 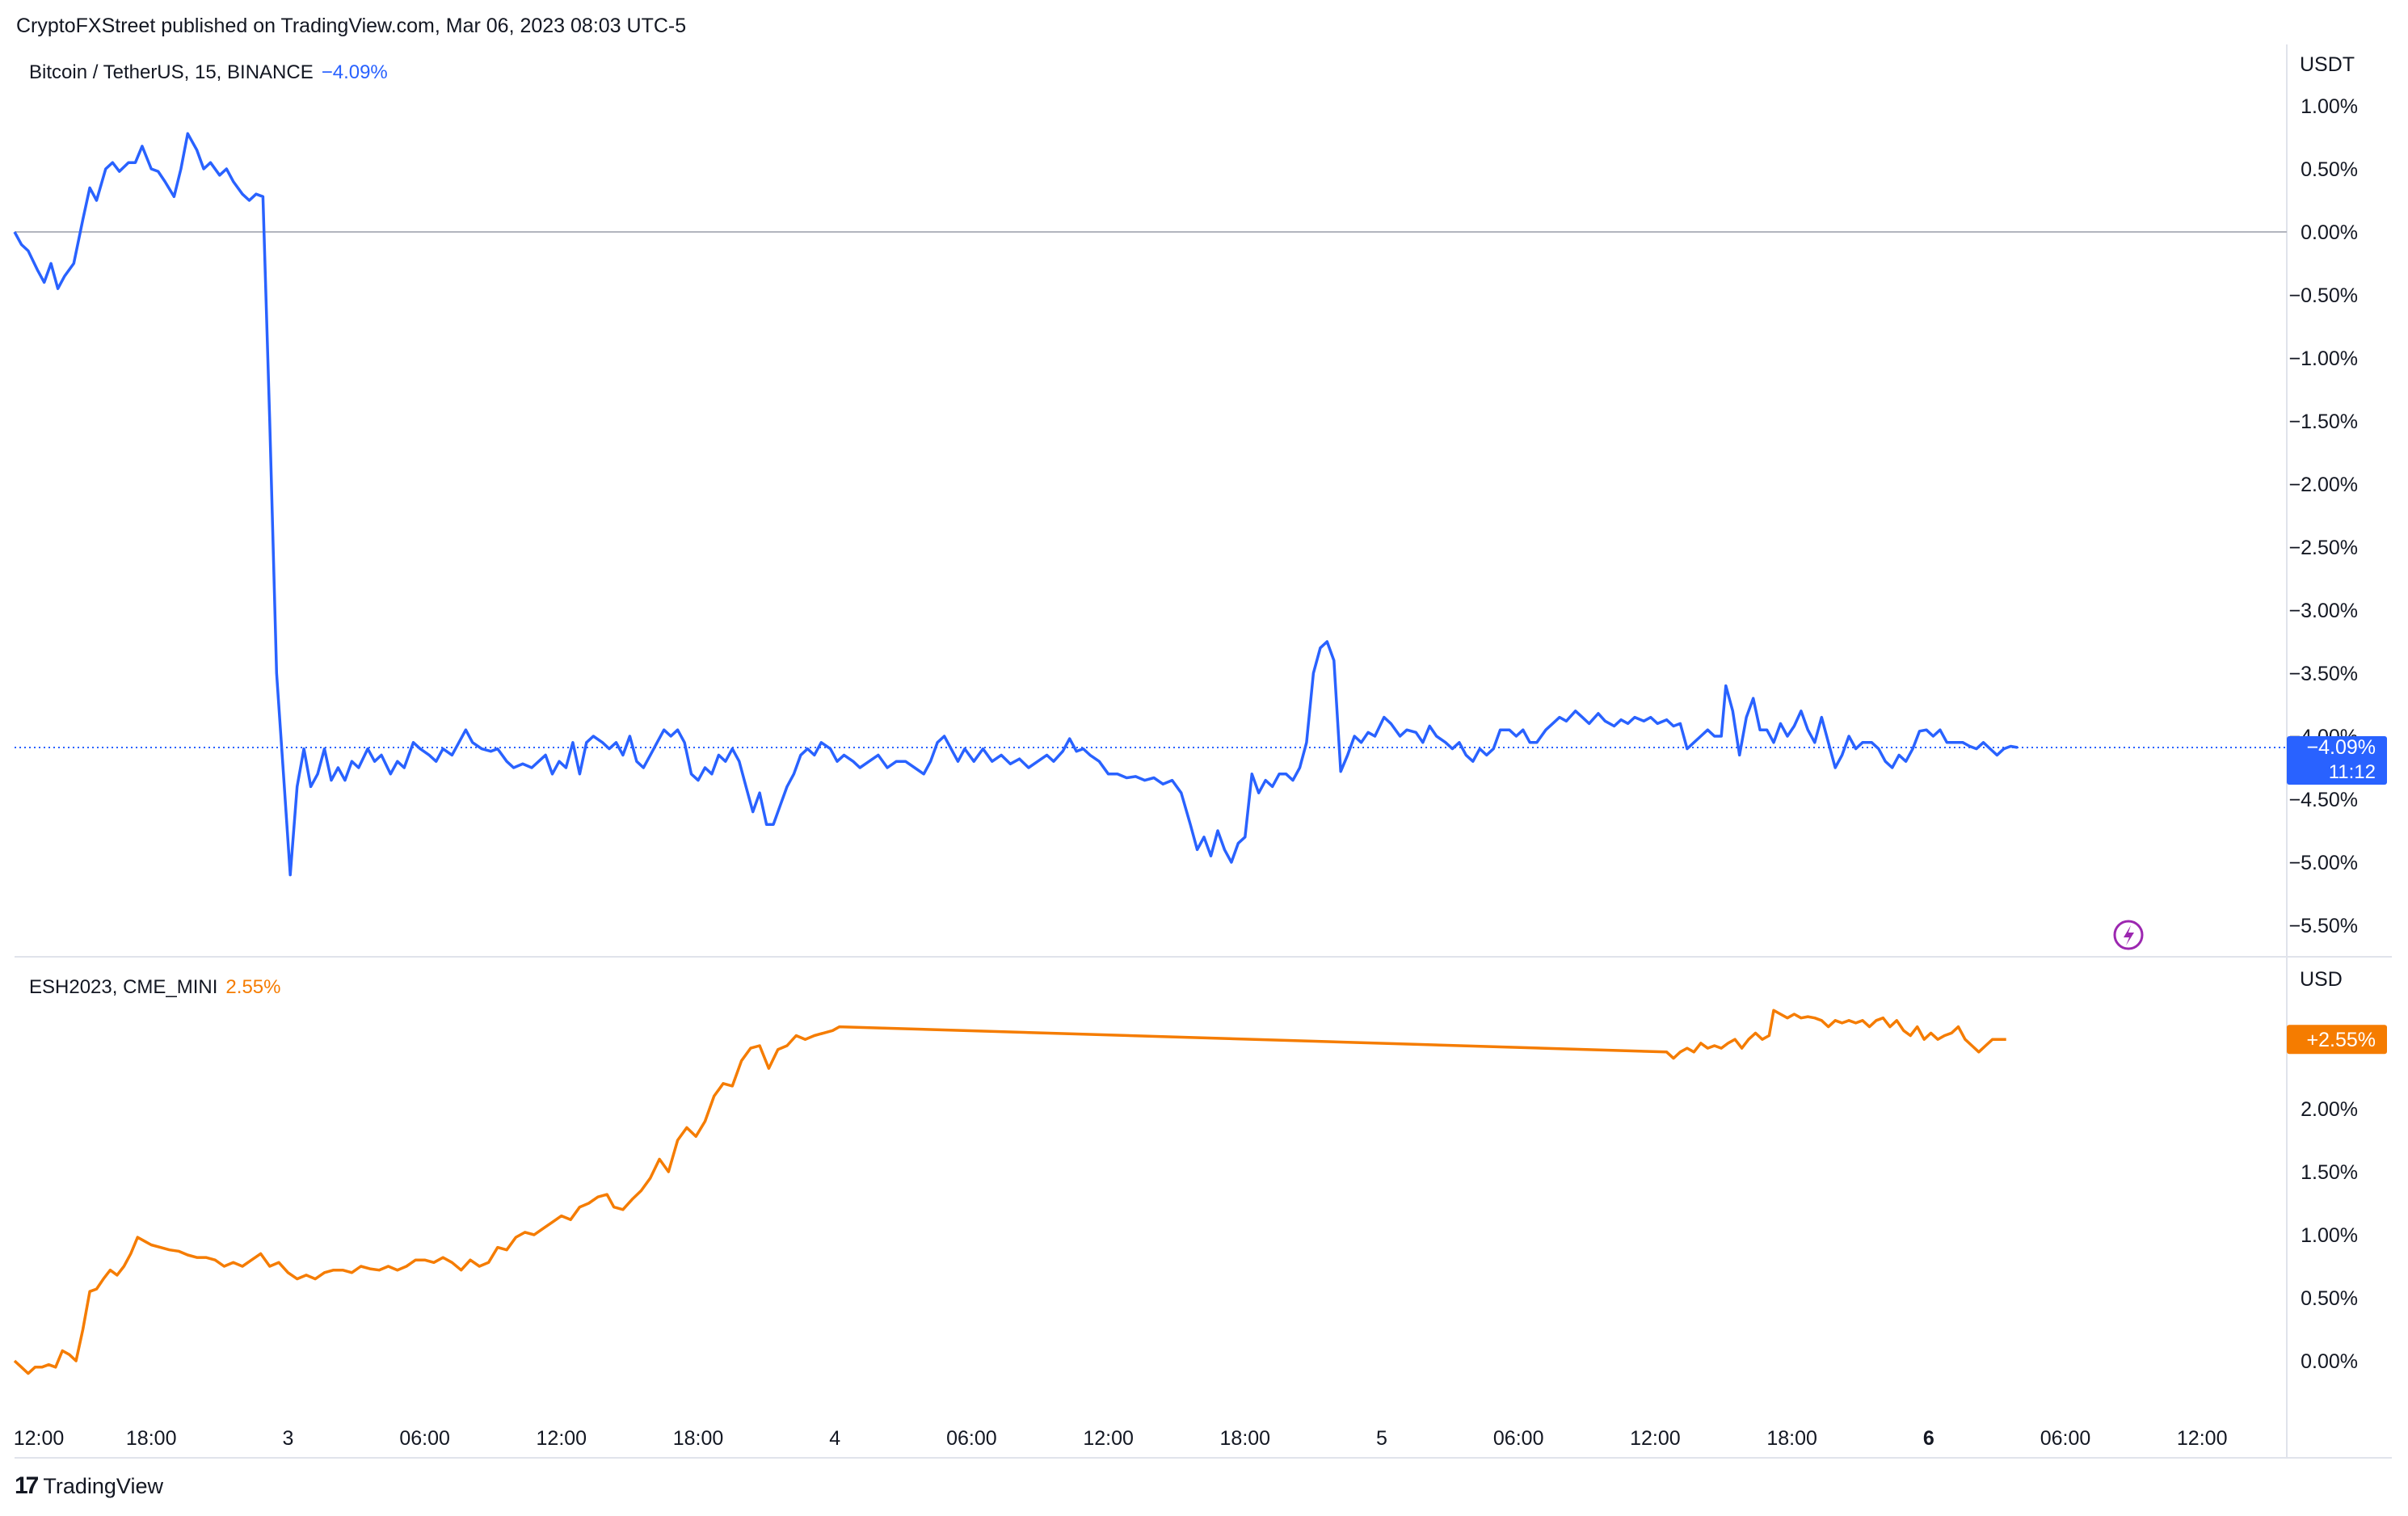 I want to click on btc-price-tick: 1.00%, so click(x=2329, y=107).